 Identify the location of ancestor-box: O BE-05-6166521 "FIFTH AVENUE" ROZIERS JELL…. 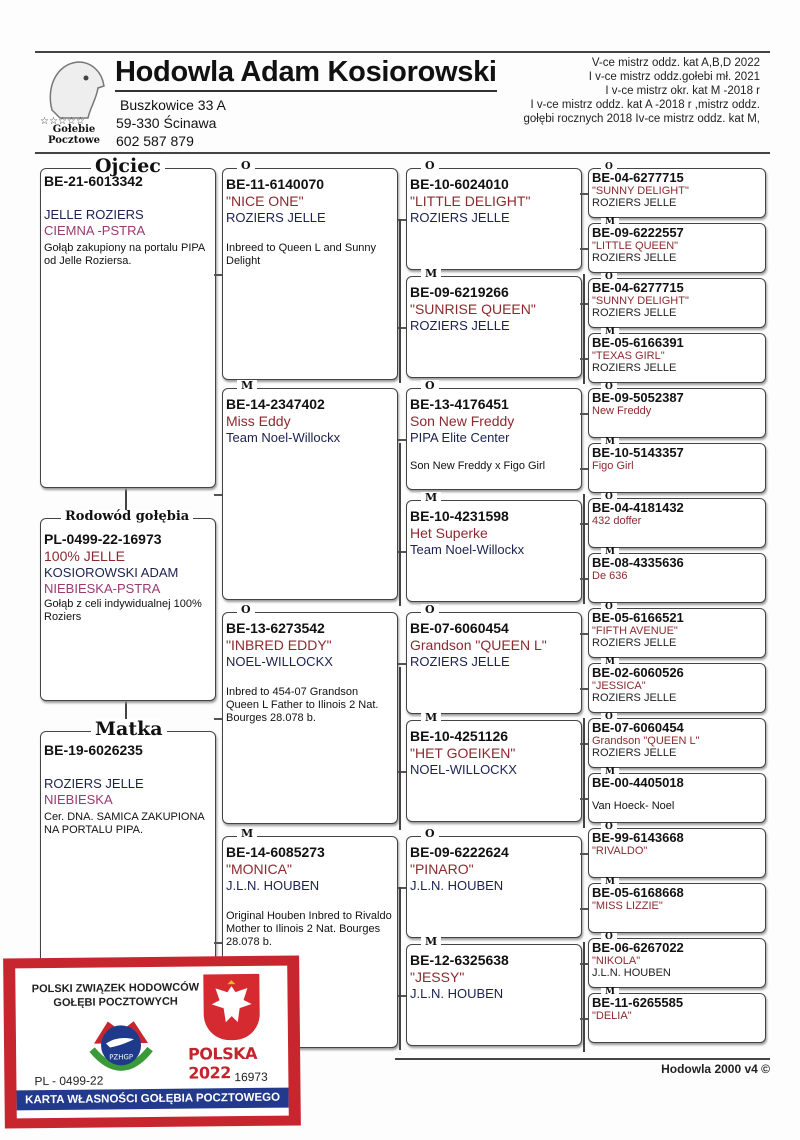
(677, 630).